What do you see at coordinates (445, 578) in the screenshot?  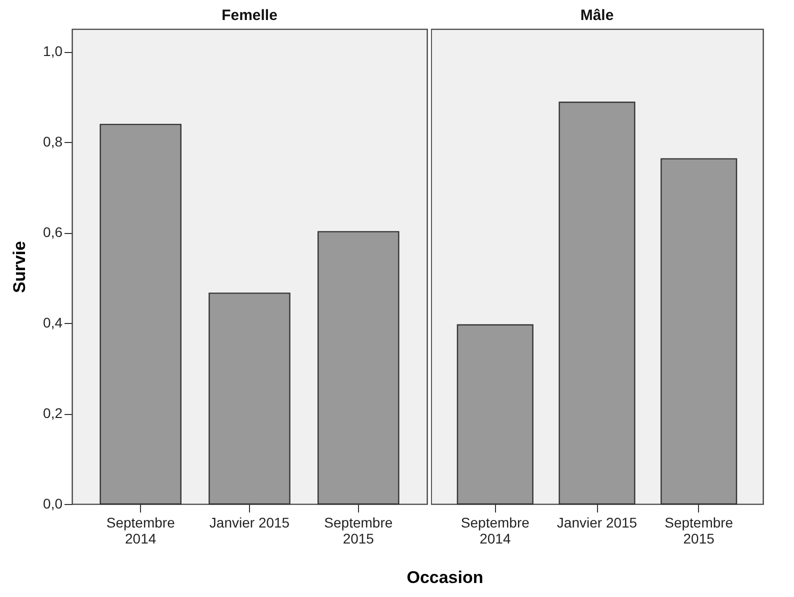 I see `x-axis-title: Occasion` at bounding box center [445, 578].